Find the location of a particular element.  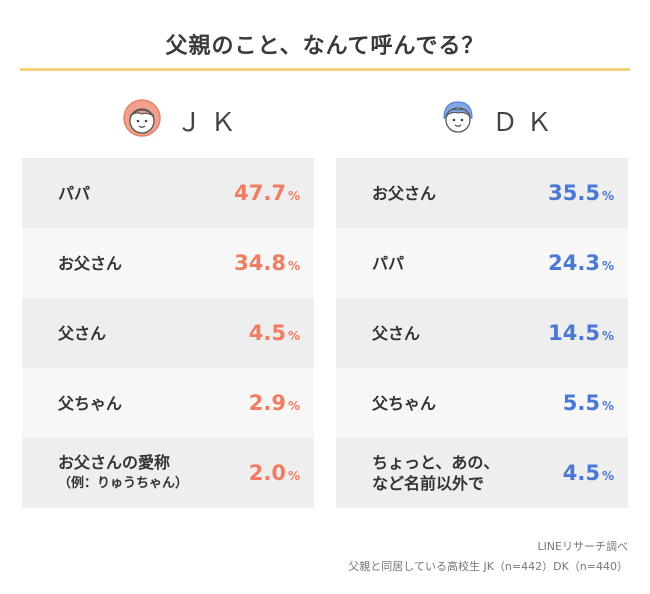

table-row: 父さん 14.5% is located at coordinates (482, 333).